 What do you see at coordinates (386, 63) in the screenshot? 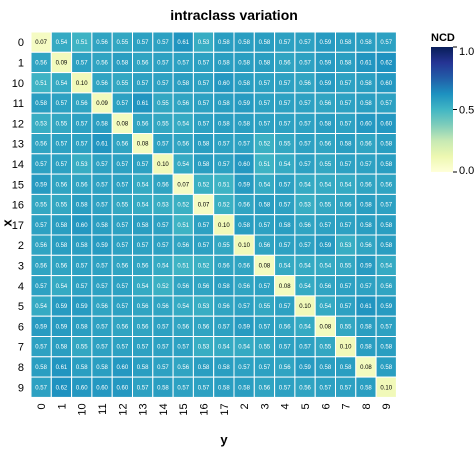
I see `cell-value-label: 0.62` at bounding box center [386, 63].